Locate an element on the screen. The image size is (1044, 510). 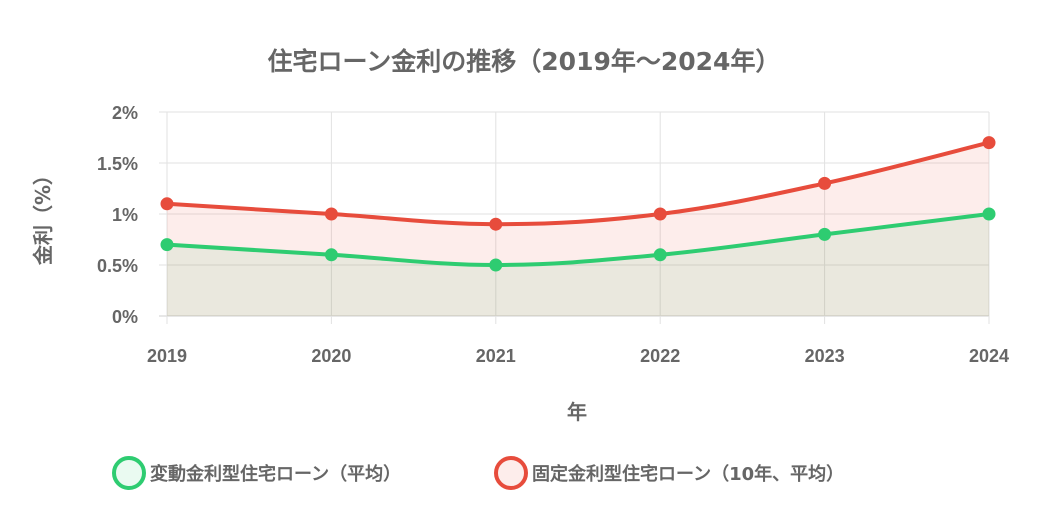
y-tick-label: 0% is located at coordinates (125, 317).